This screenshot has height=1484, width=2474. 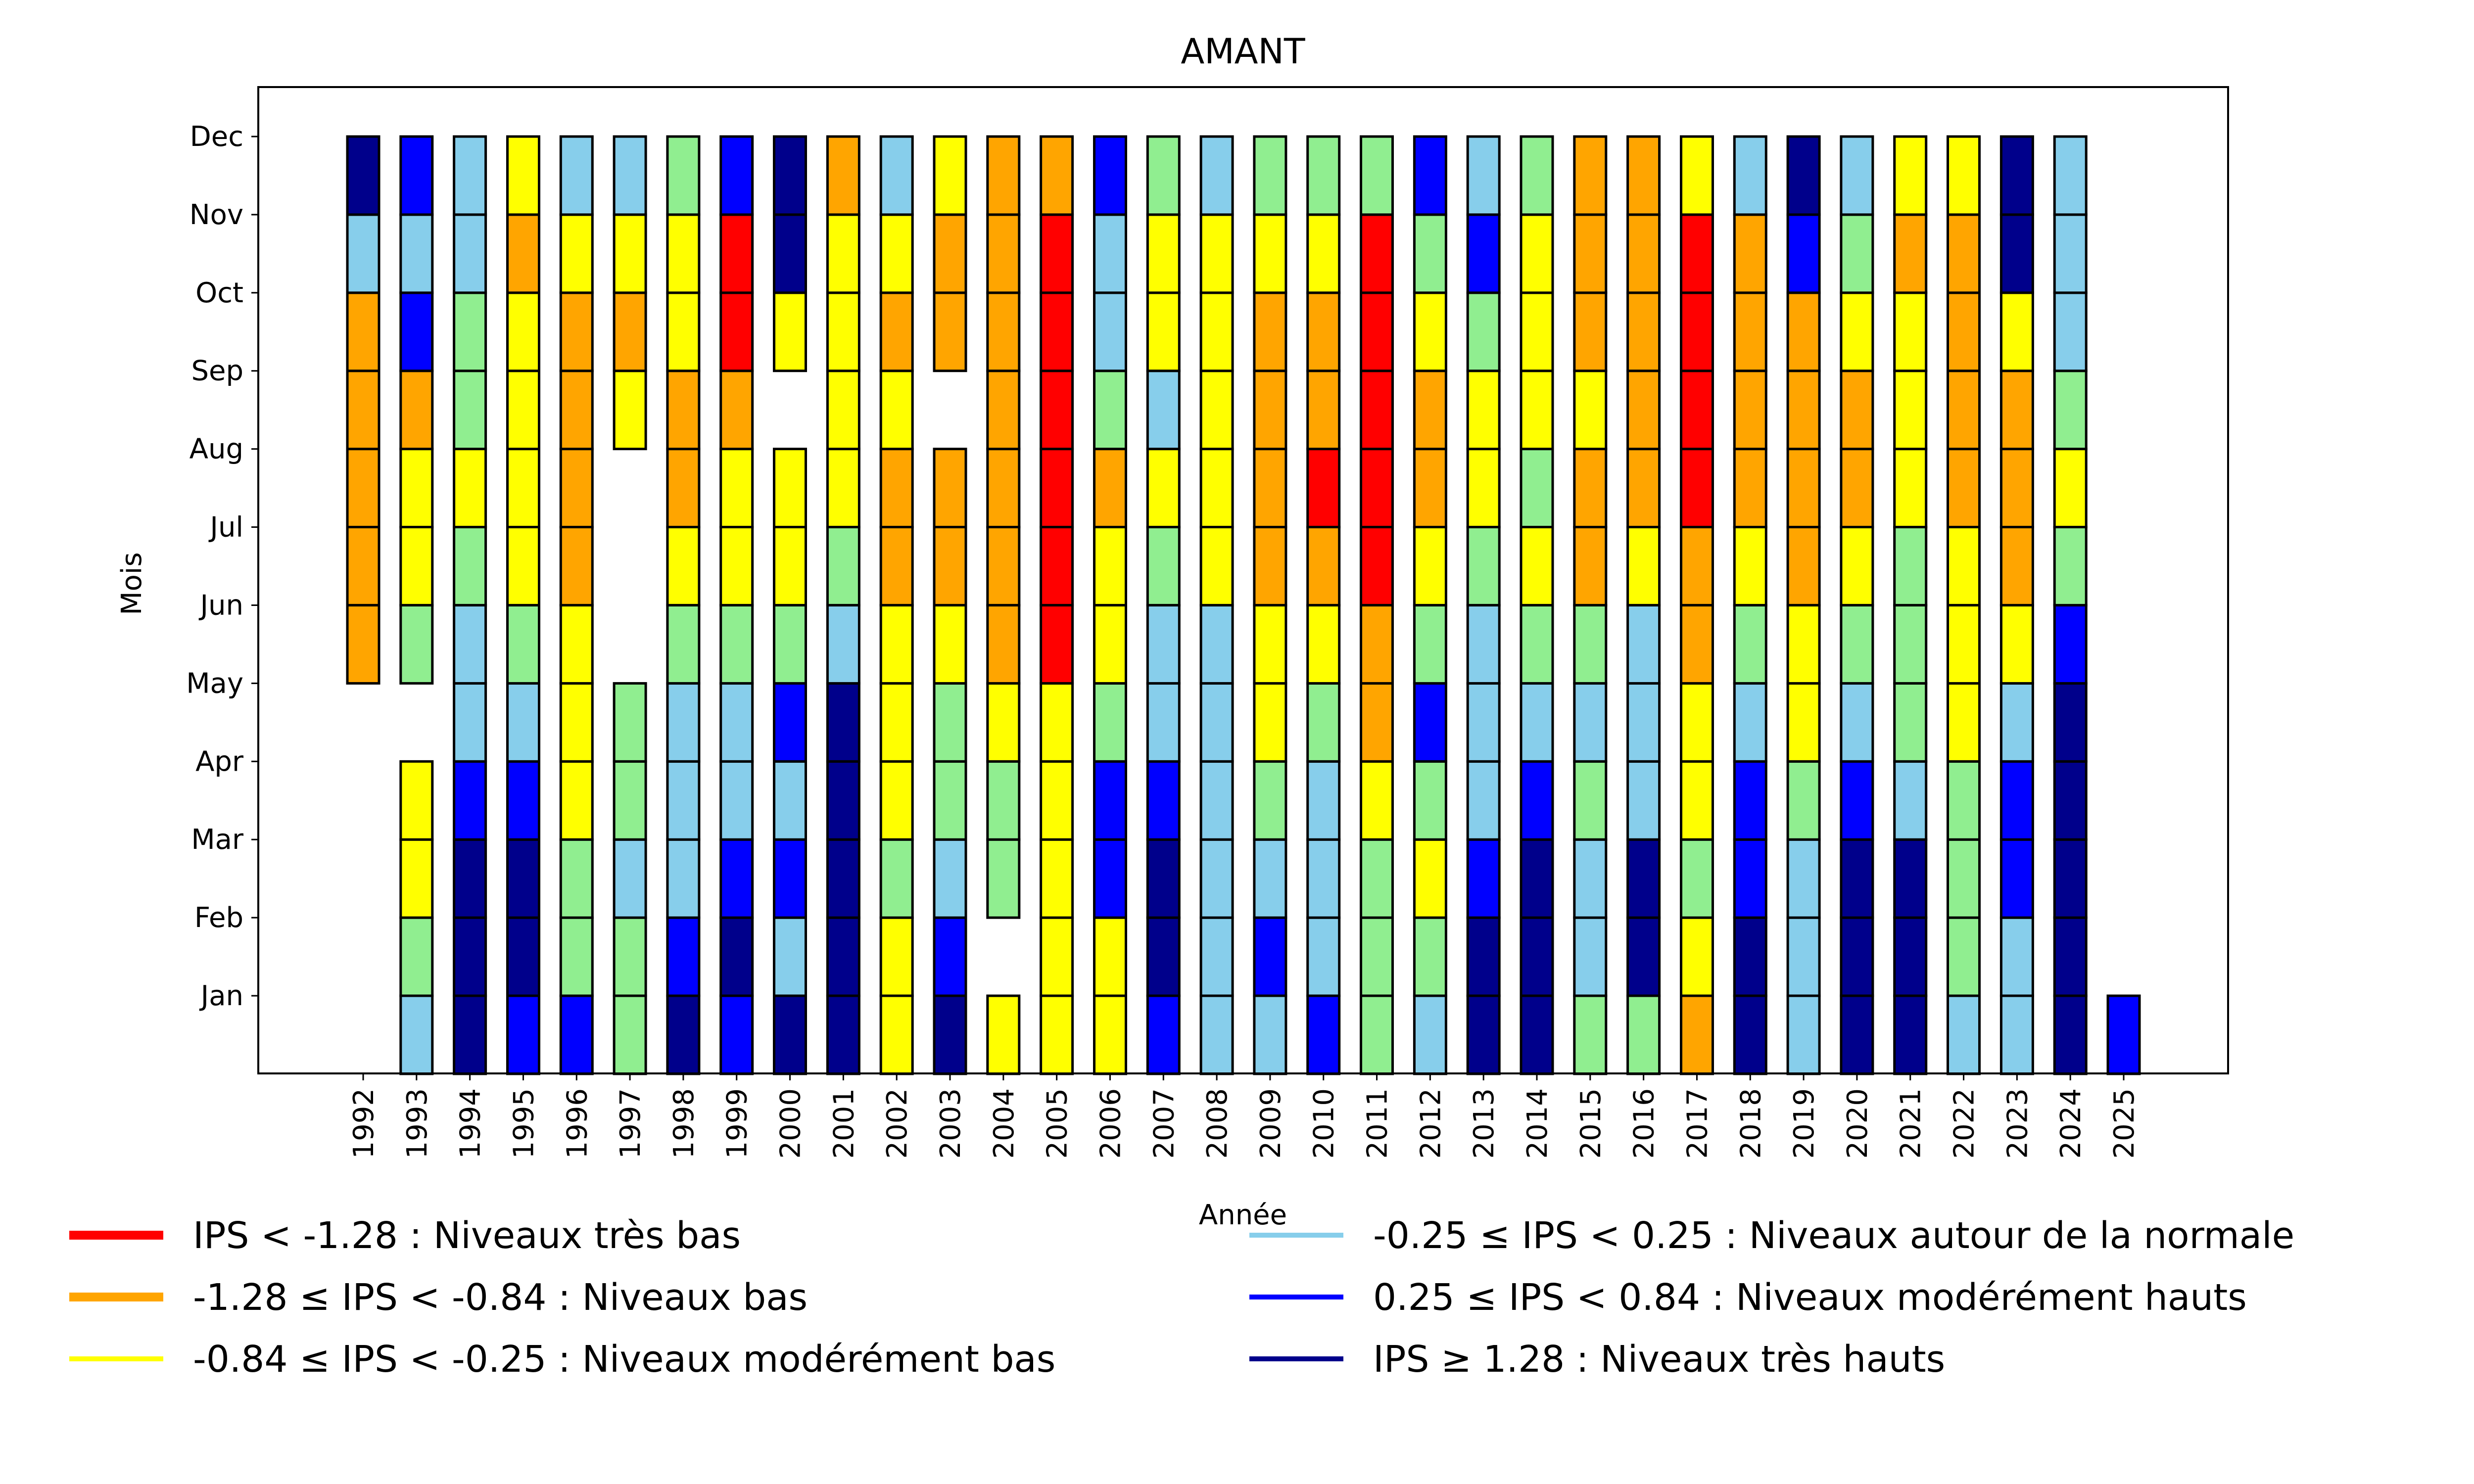 I want to click on legend-label: -1.28 ≤ IPS < -0.84 : Niveaux bas, so click(x=501, y=1297).